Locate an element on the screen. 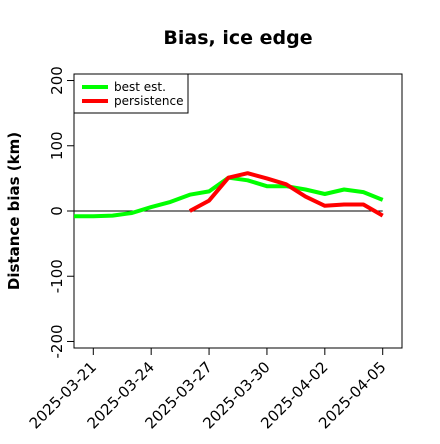 This screenshot has height=444, width=440. legend-label-best-est: best est. is located at coordinates (140, 87).